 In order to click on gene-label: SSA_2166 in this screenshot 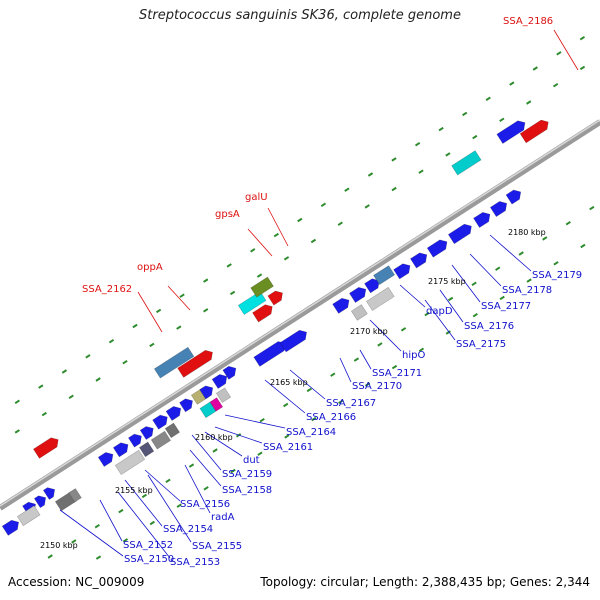, I will do `click(331, 417)`.